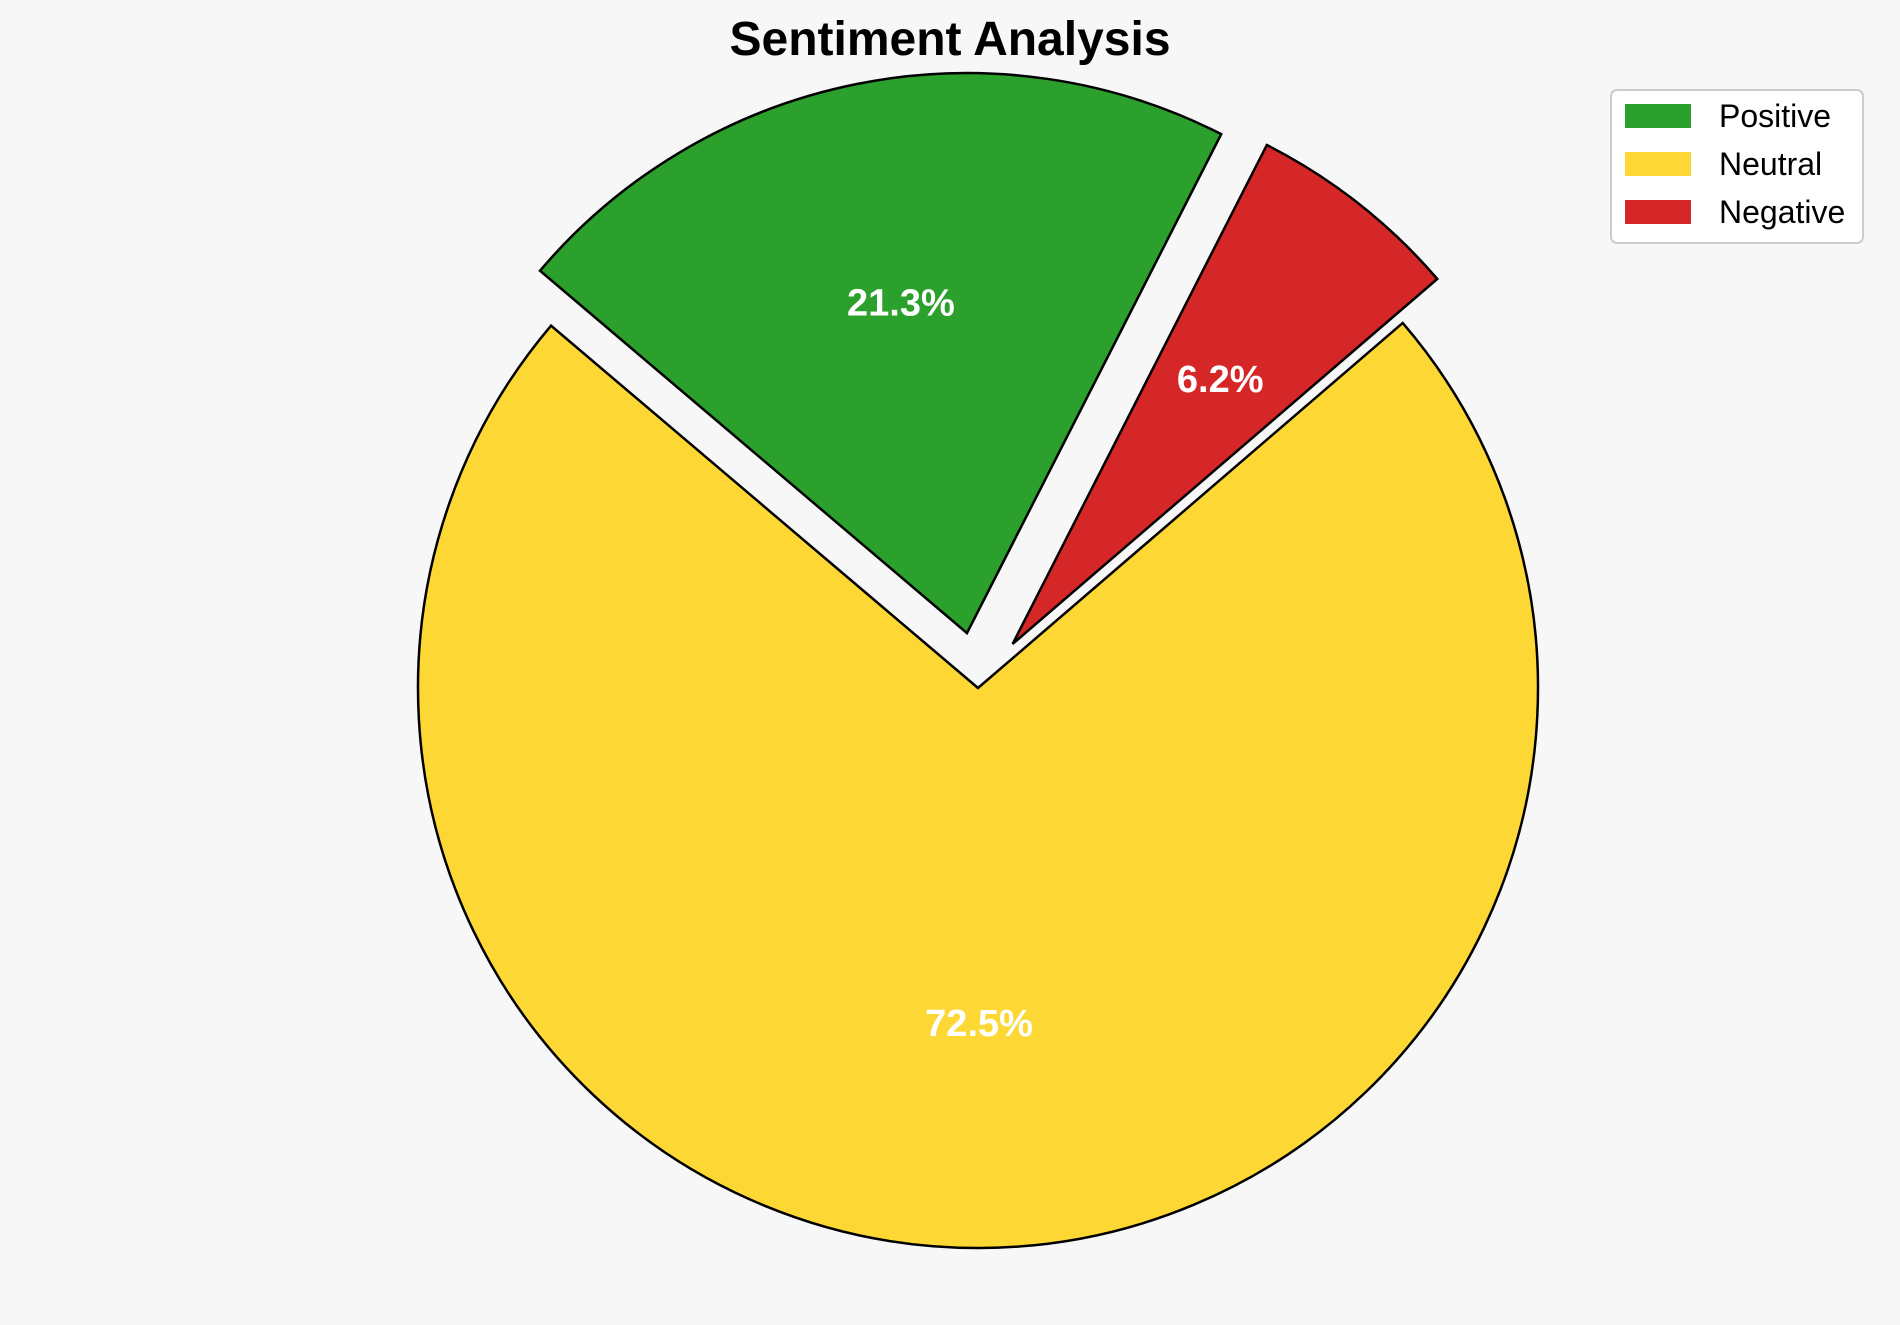  Describe the element at coordinates (1658, 164) in the screenshot. I see `legend-swatch-neutral` at that location.